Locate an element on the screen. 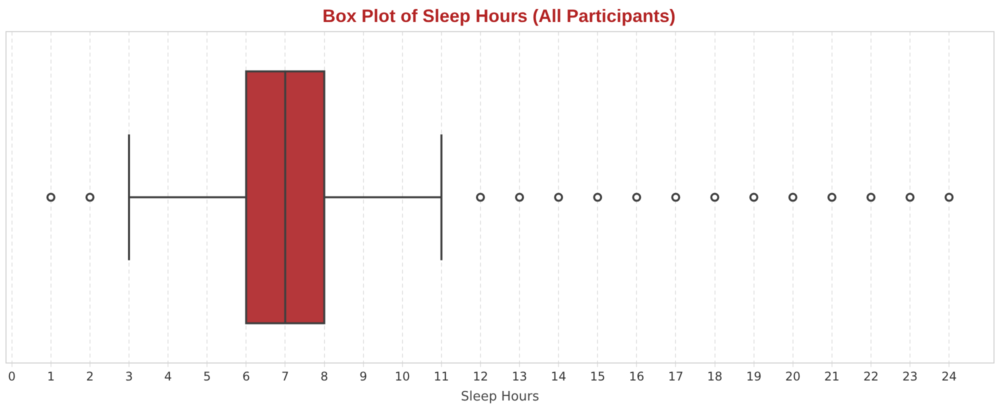 The image size is (1000, 409). x-tick-label: 6 is located at coordinates (246, 376).